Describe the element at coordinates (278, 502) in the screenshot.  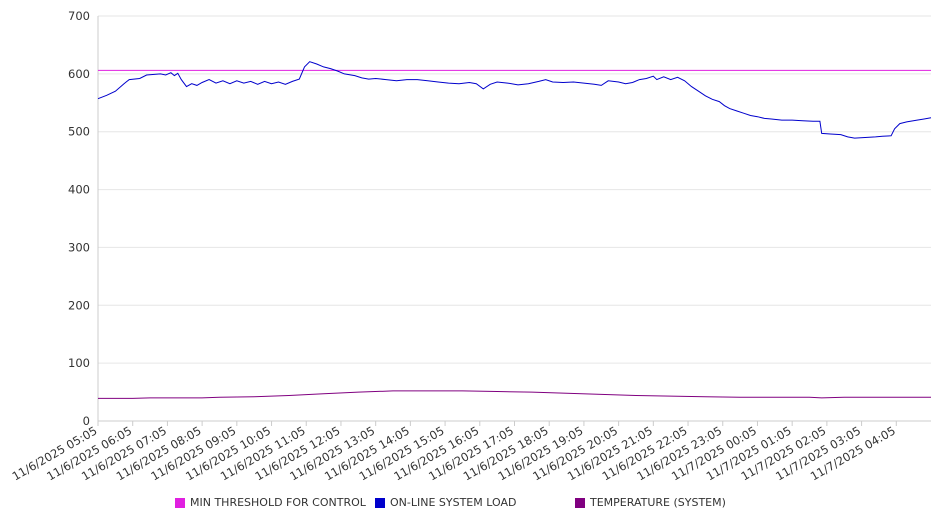
I see `legend-label-min-threshold: MIN THRESHOLD FOR CONTROL` at that location.